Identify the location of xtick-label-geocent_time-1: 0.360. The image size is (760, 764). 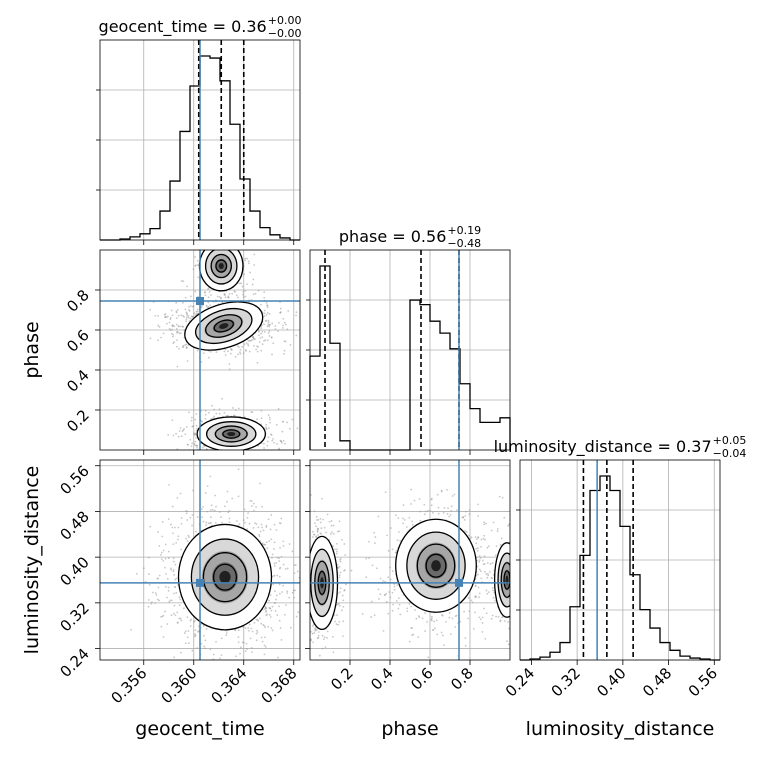
(178, 685).